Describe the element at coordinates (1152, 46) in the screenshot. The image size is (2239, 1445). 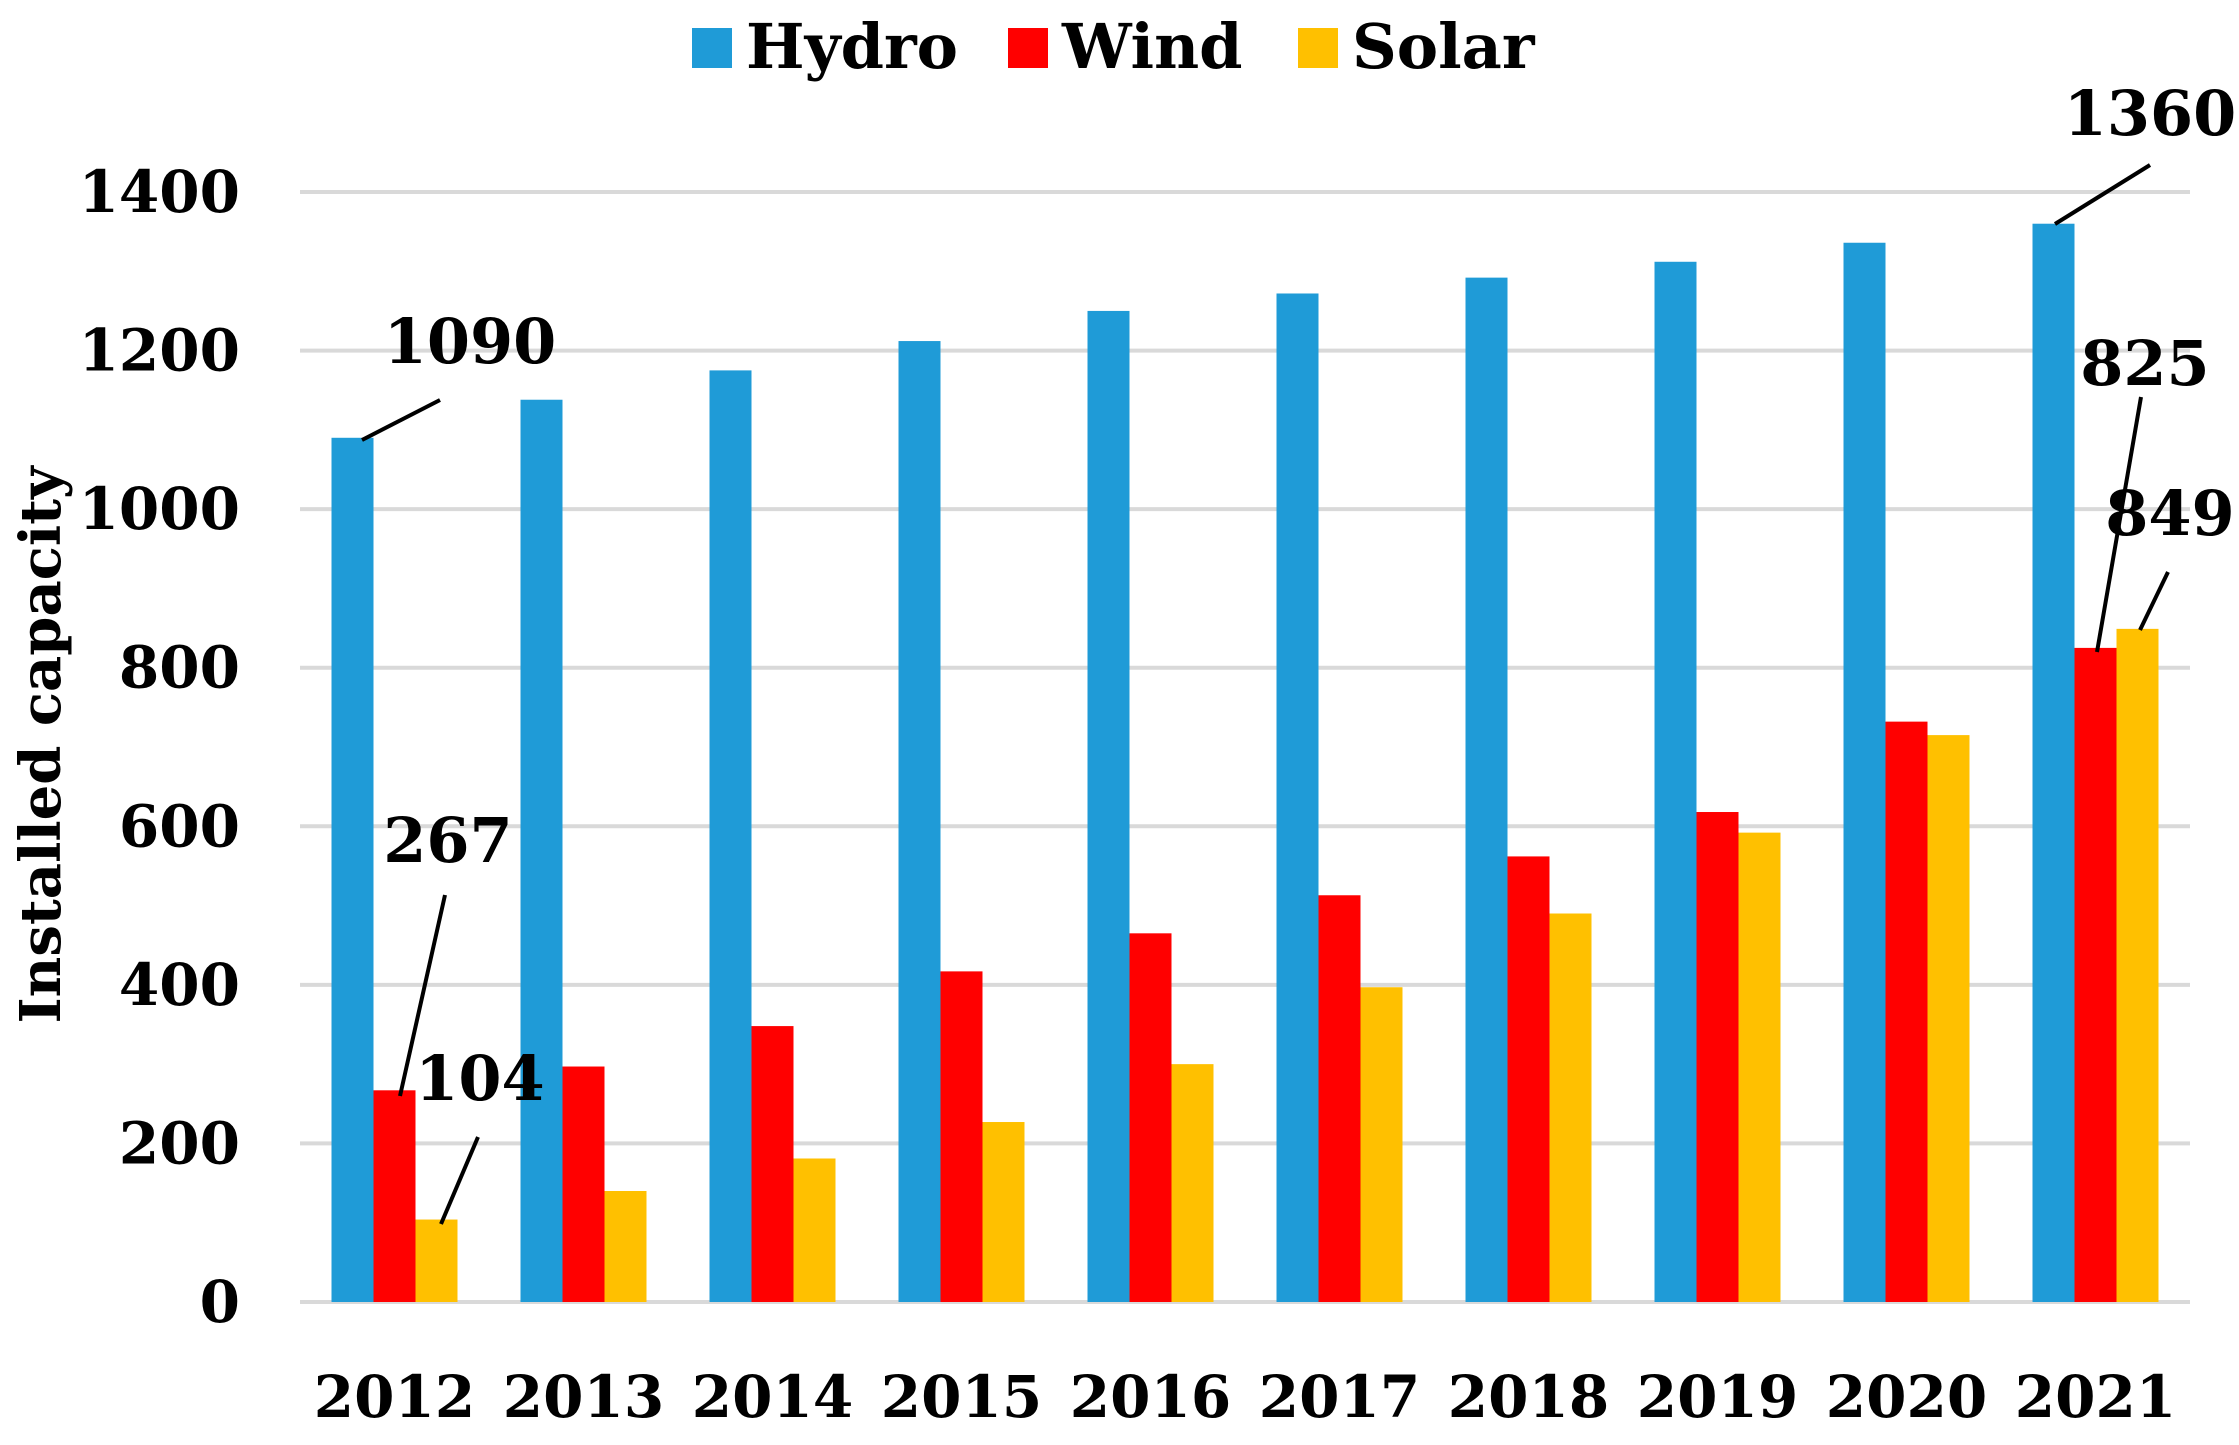
I see `legend-label: Wind` at that location.